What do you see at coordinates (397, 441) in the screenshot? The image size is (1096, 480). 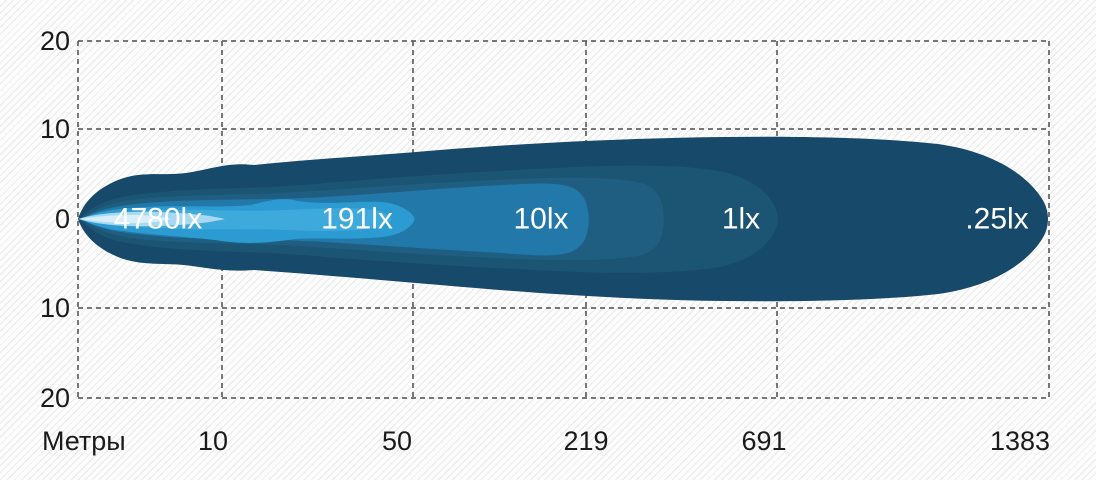 I see `x-tick-50: 50` at bounding box center [397, 441].